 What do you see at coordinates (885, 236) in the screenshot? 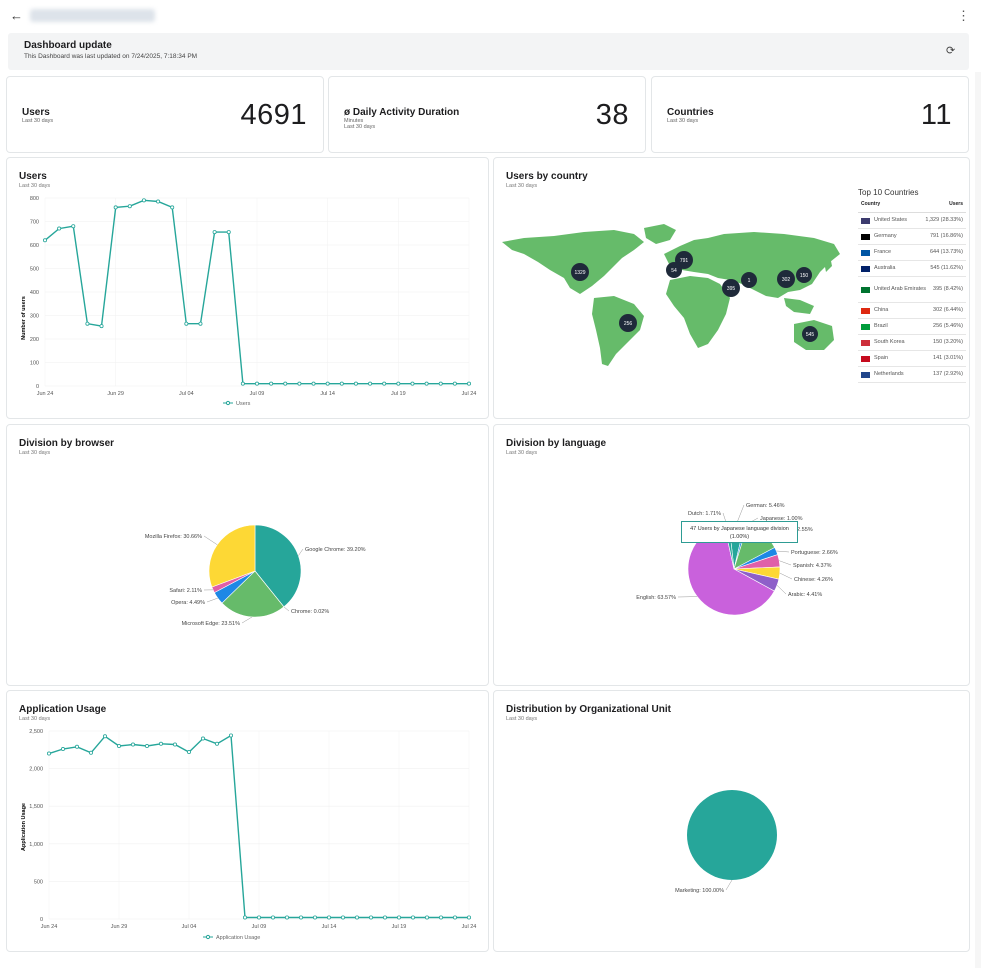
I see `country-name: Germany` at bounding box center [885, 236].